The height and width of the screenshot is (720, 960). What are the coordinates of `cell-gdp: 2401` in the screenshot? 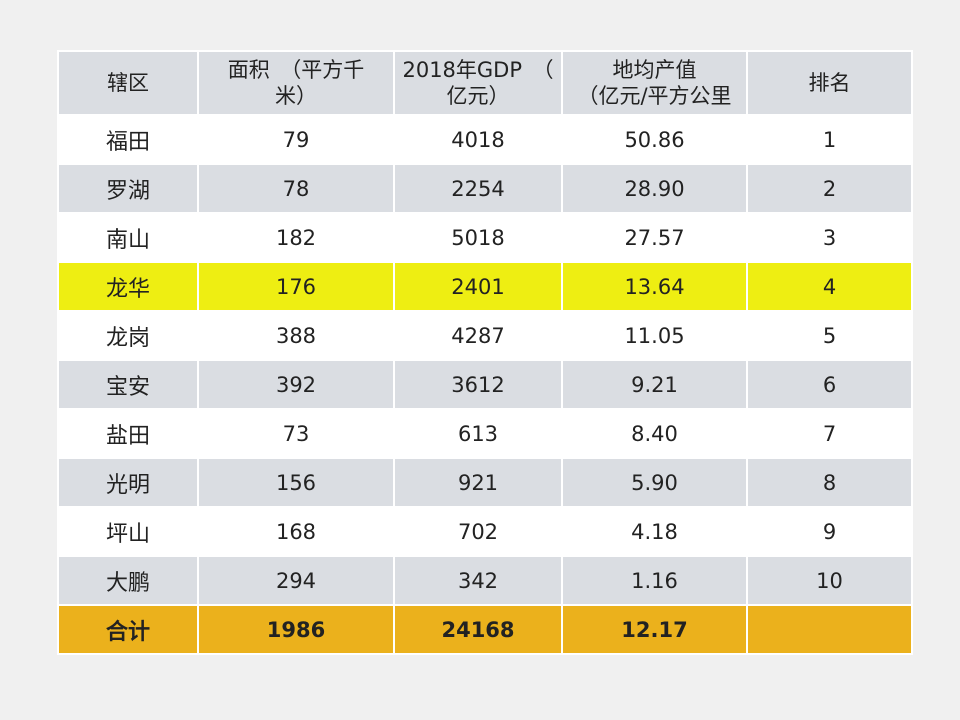 It's located at (478, 286).